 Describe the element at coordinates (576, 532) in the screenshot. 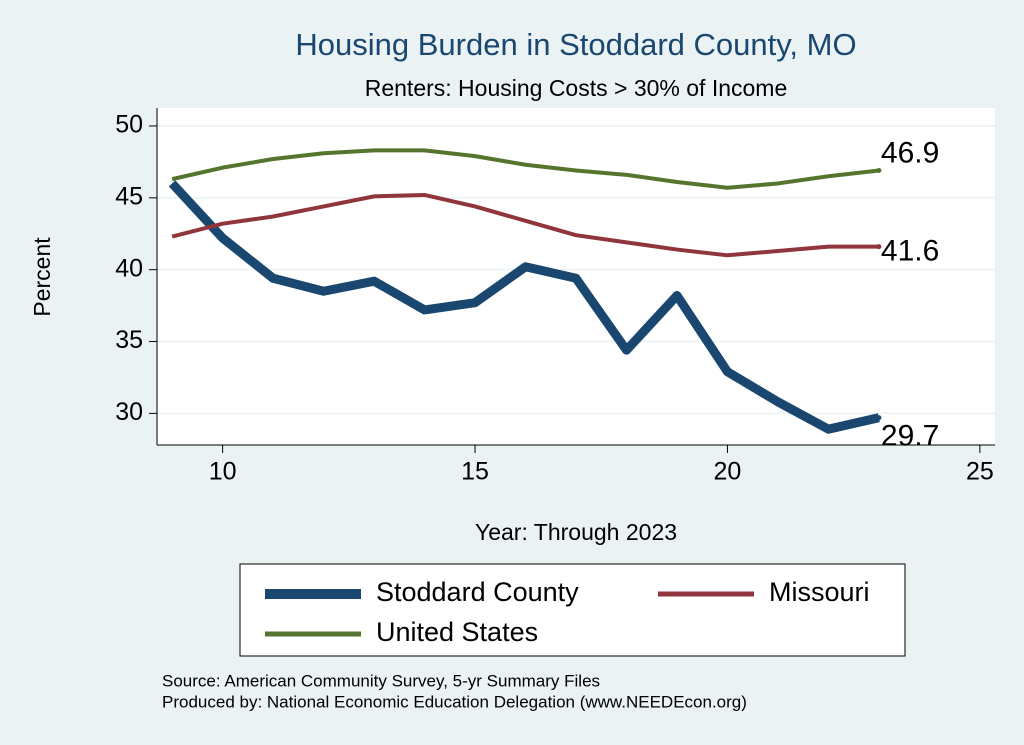

I see `x-axis-label: Year: Through 2023` at that location.